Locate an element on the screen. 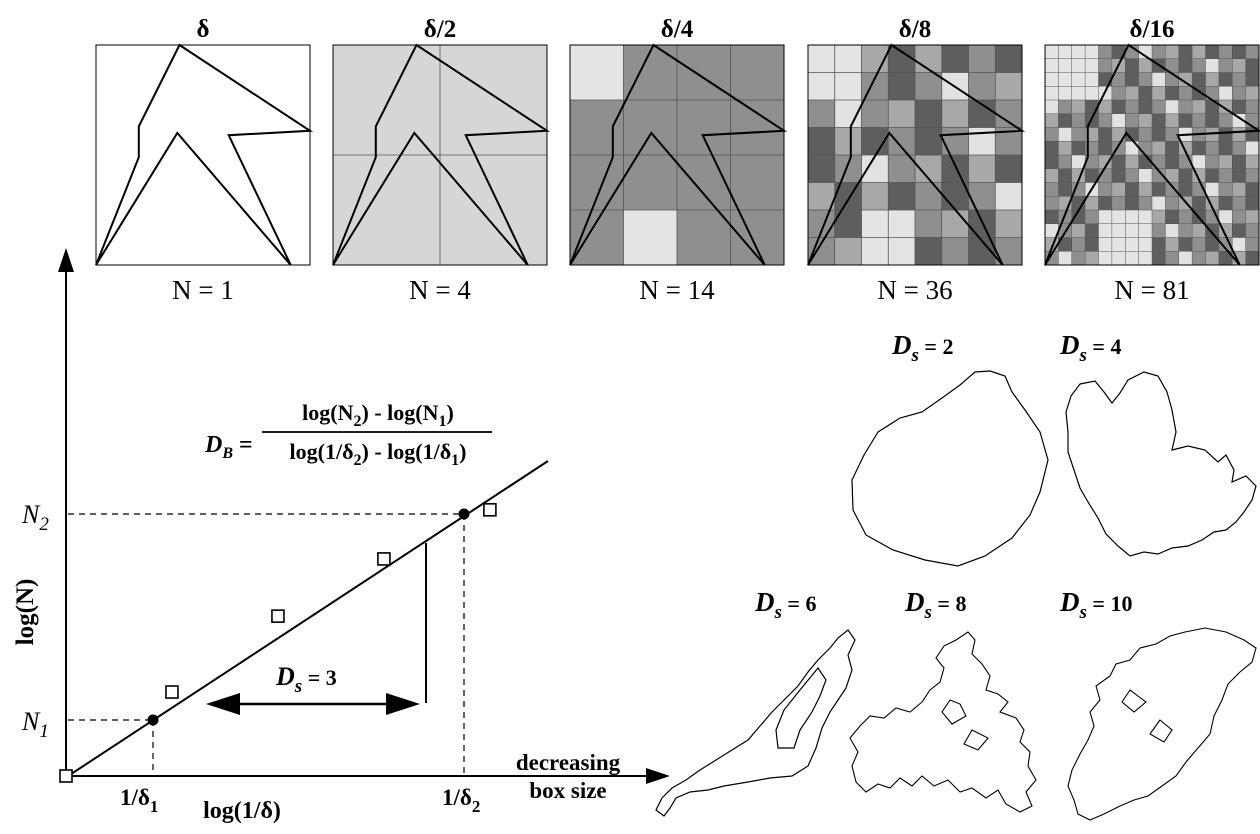  d2-label: 1/δ2 is located at coordinates (461, 800).